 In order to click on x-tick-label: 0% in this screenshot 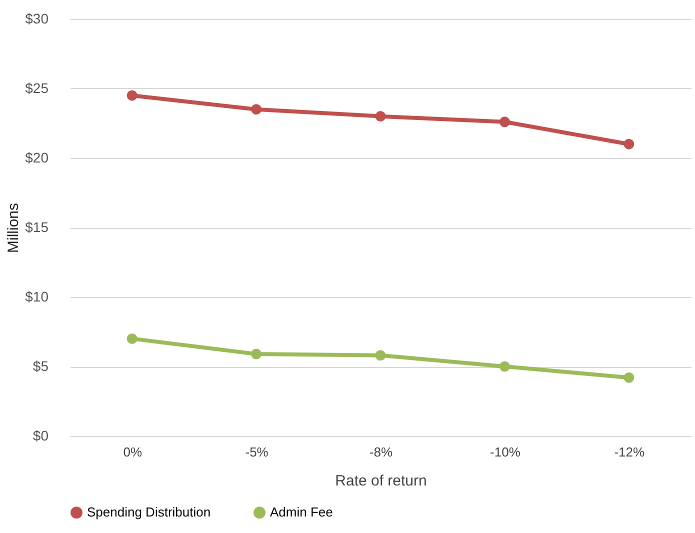, I will do `click(132, 452)`.